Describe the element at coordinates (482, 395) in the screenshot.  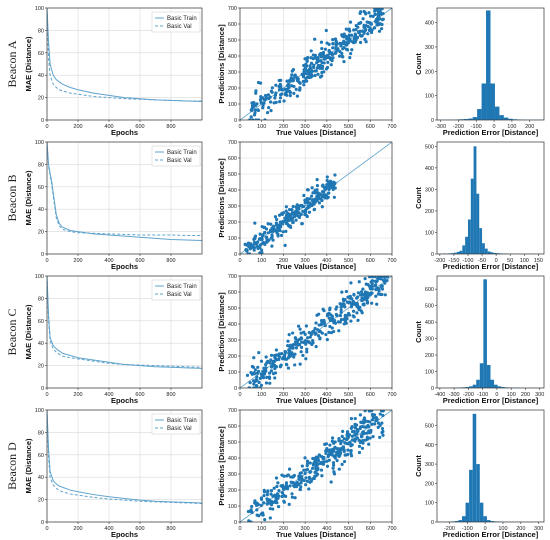
I see `x-tick-label: -100` at that location.